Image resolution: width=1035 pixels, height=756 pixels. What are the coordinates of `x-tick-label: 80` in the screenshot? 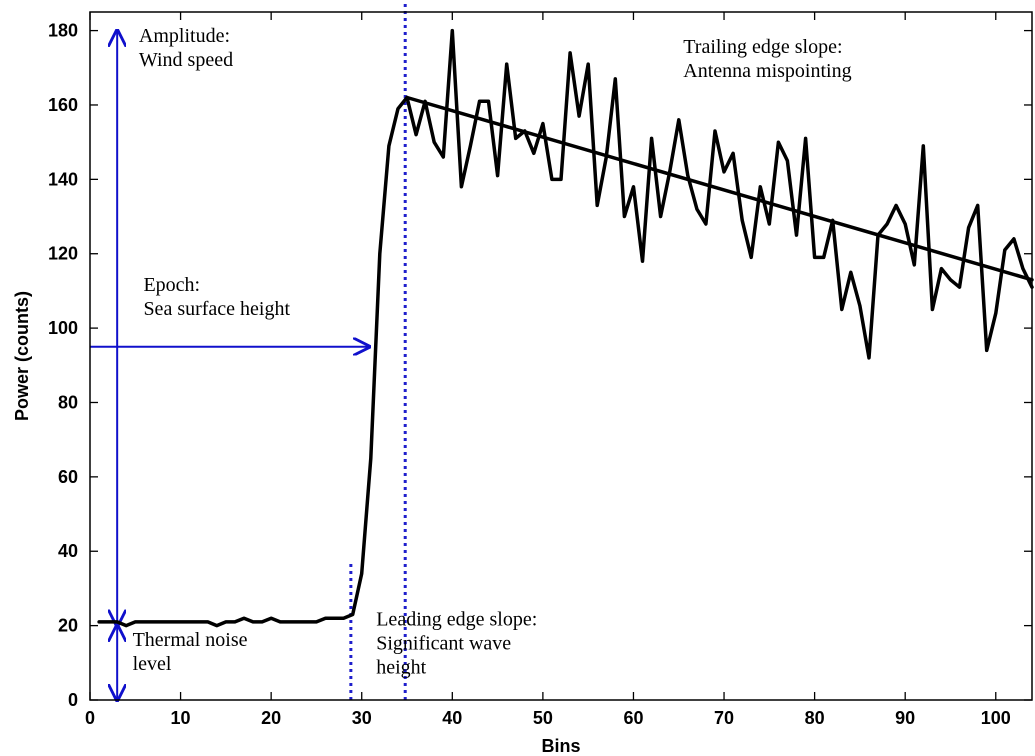 It's located at (815, 718).